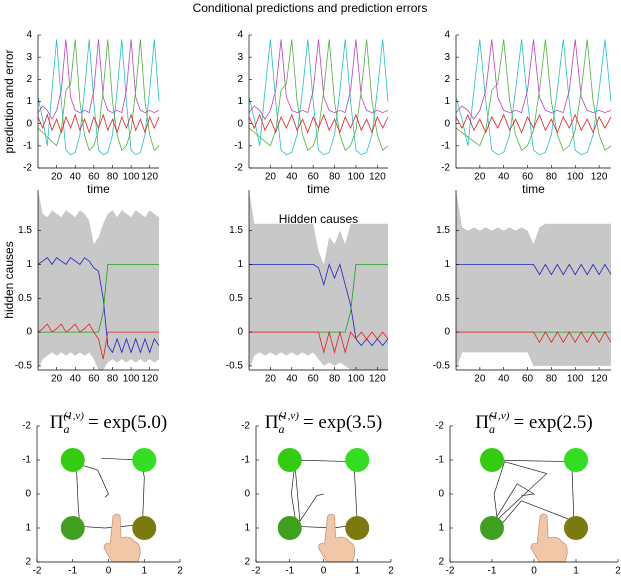 The width and height of the screenshot is (621, 576). Describe the element at coordinates (318, 219) in the screenshot. I see `panel-title: Hidden causes` at that location.